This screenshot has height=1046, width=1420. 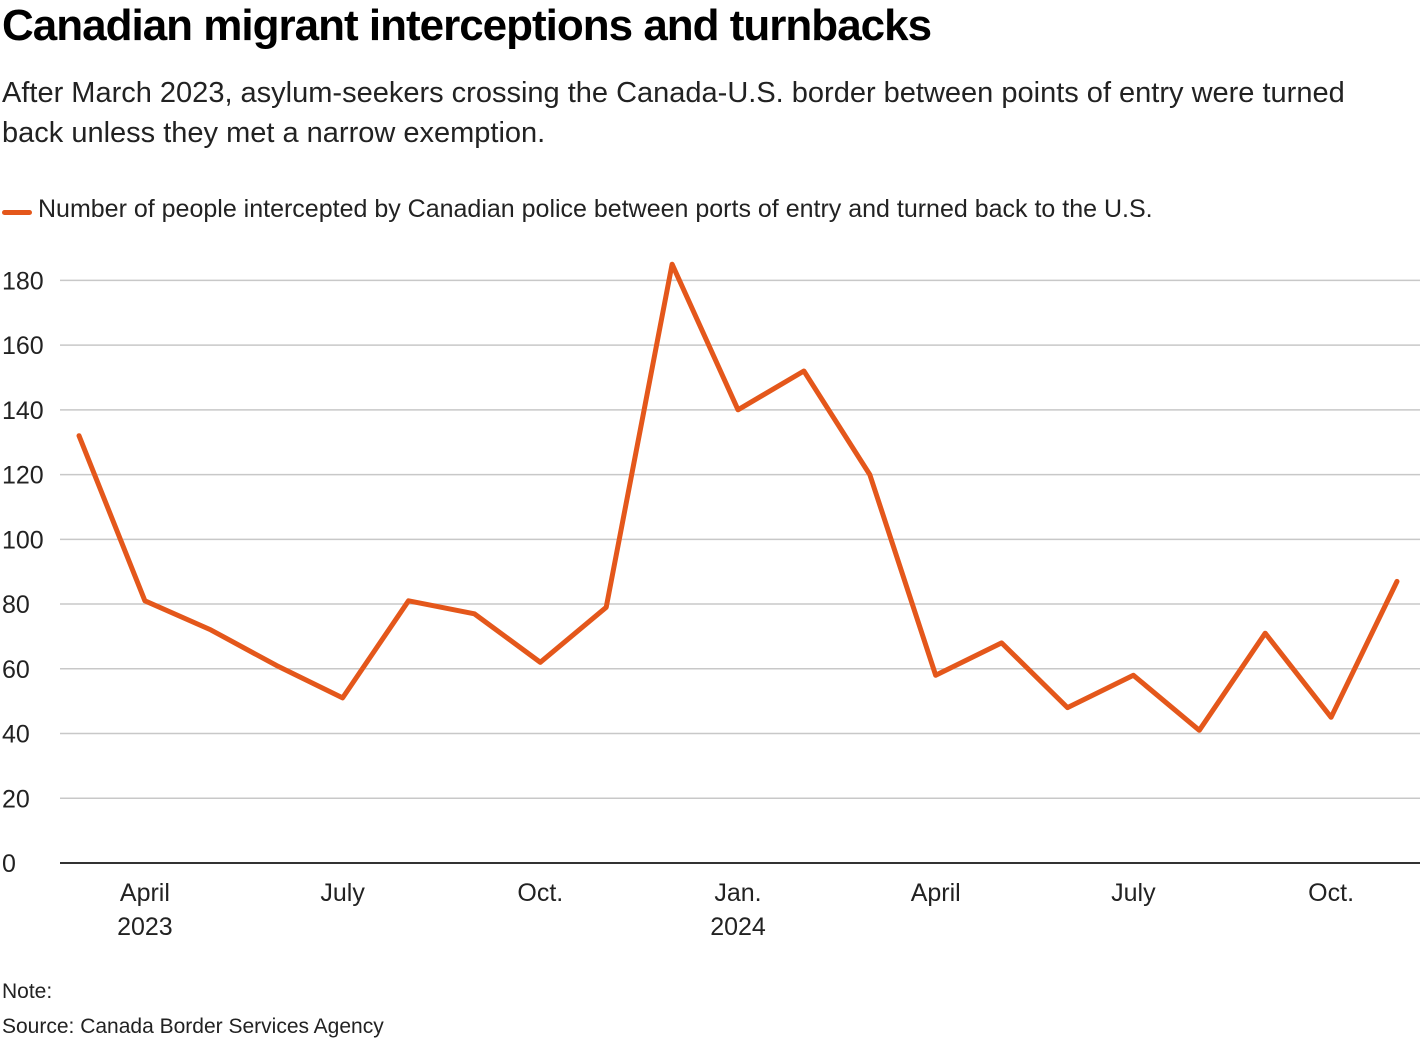 I want to click on y-tick-label: 120, so click(x=23, y=476).